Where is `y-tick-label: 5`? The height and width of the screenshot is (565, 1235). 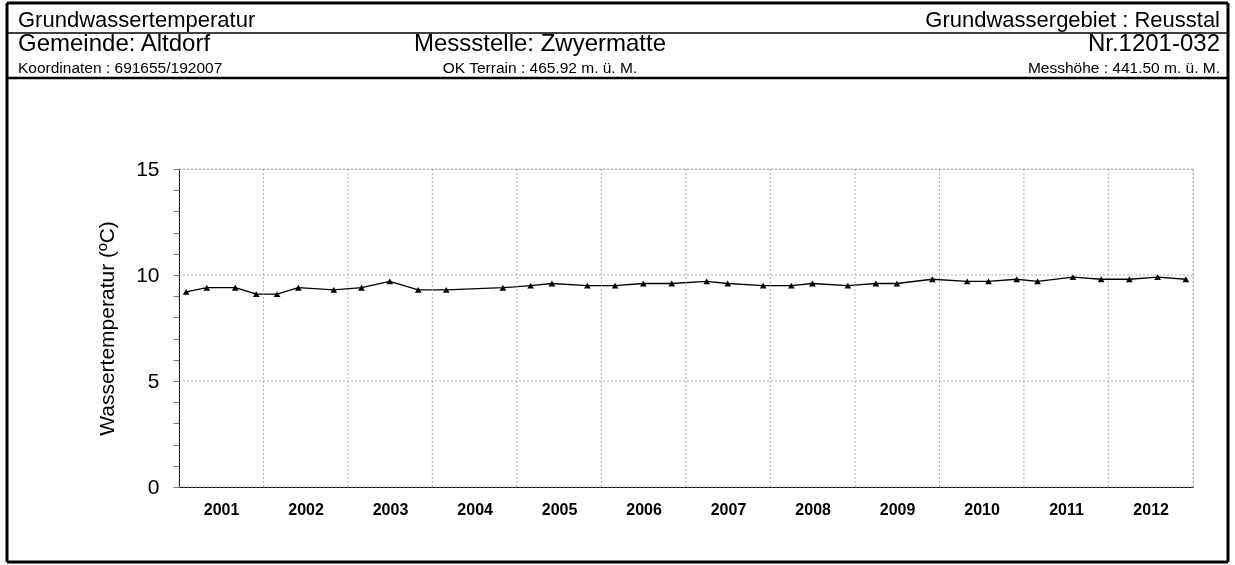 y-tick-label: 5 is located at coordinates (153, 380).